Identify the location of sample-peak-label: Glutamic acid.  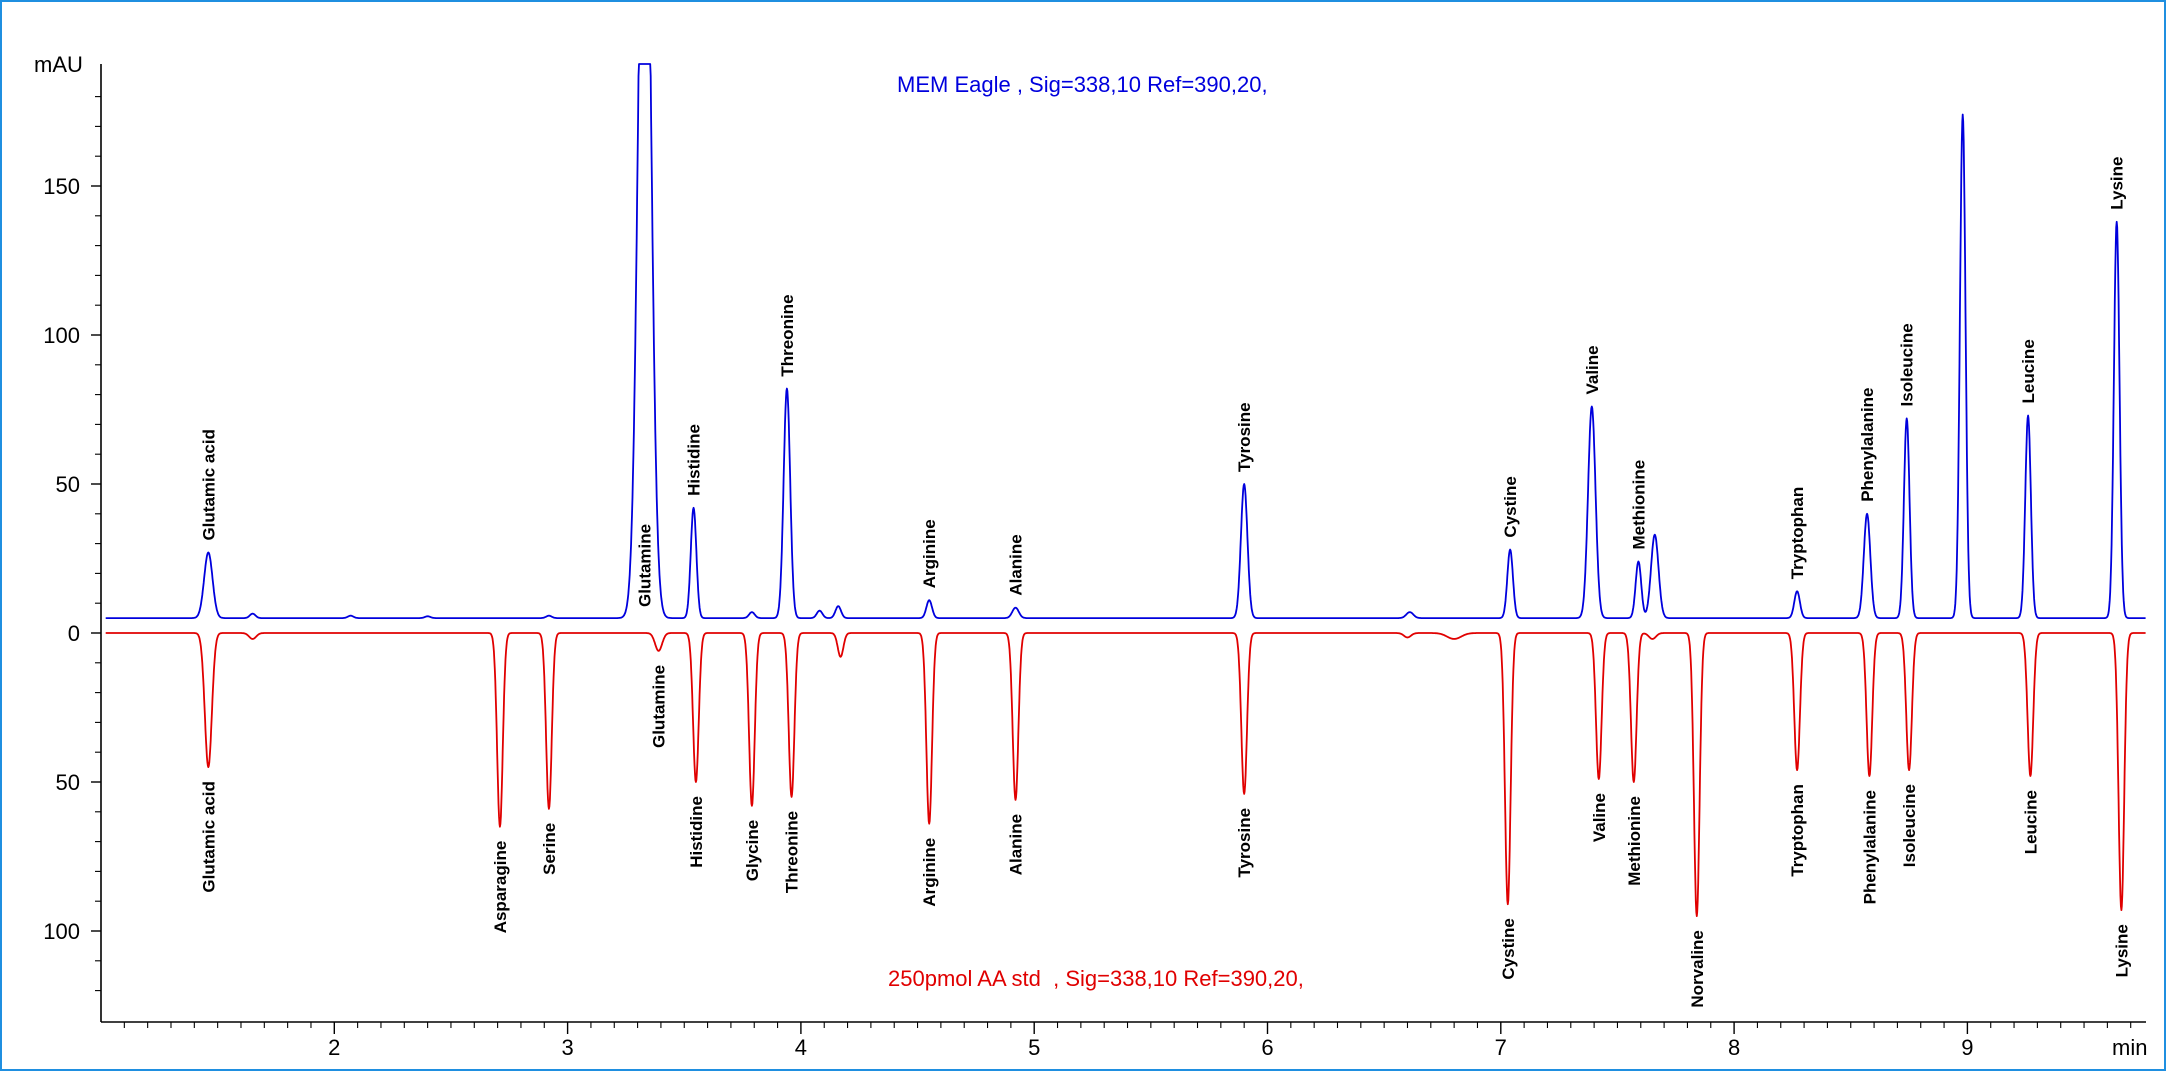
(208, 484).